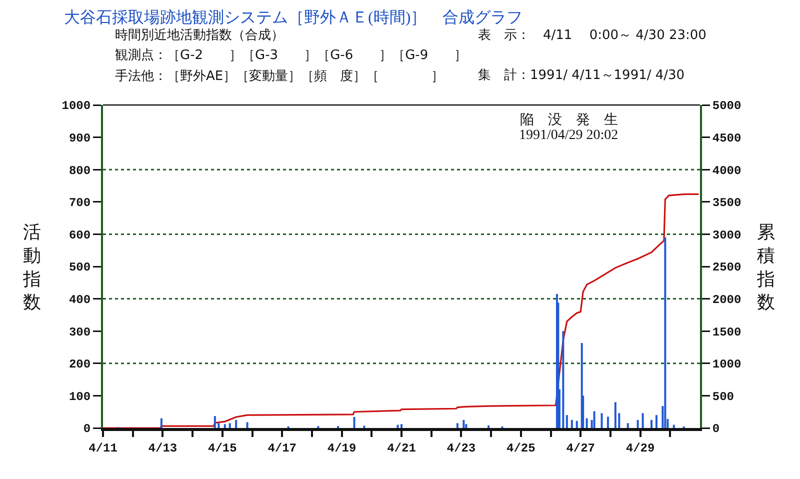 The height and width of the screenshot is (479, 800). I want to click on y-tick-label: 100, so click(79, 397).